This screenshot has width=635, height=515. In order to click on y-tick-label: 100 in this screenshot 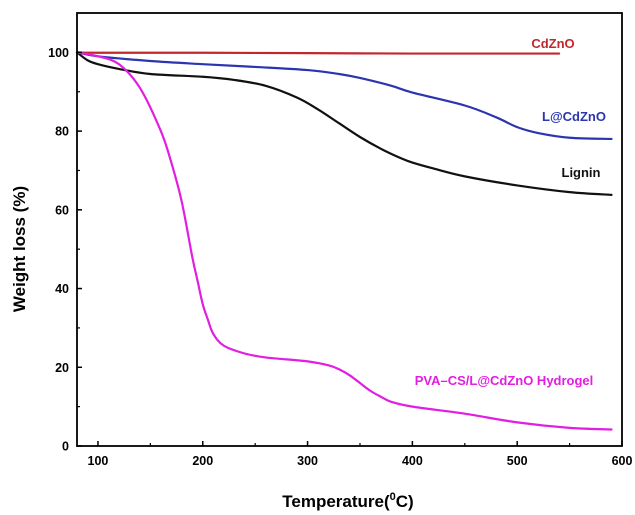, I will do `click(58, 53)`.